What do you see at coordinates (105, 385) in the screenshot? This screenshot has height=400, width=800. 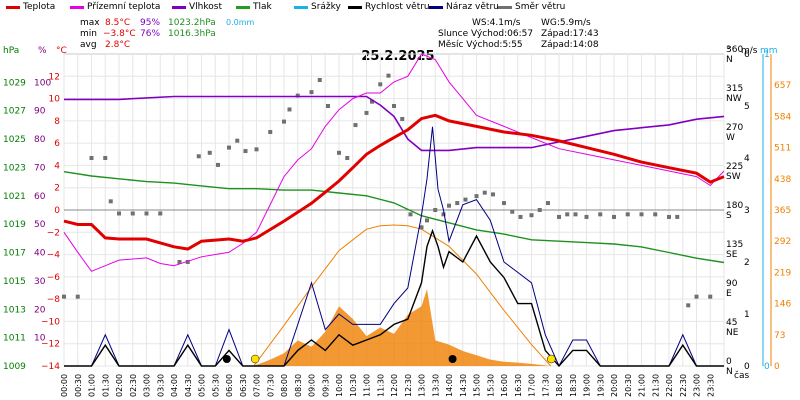 I see `x-tick: 01:30` at bounding box center [105, 385].